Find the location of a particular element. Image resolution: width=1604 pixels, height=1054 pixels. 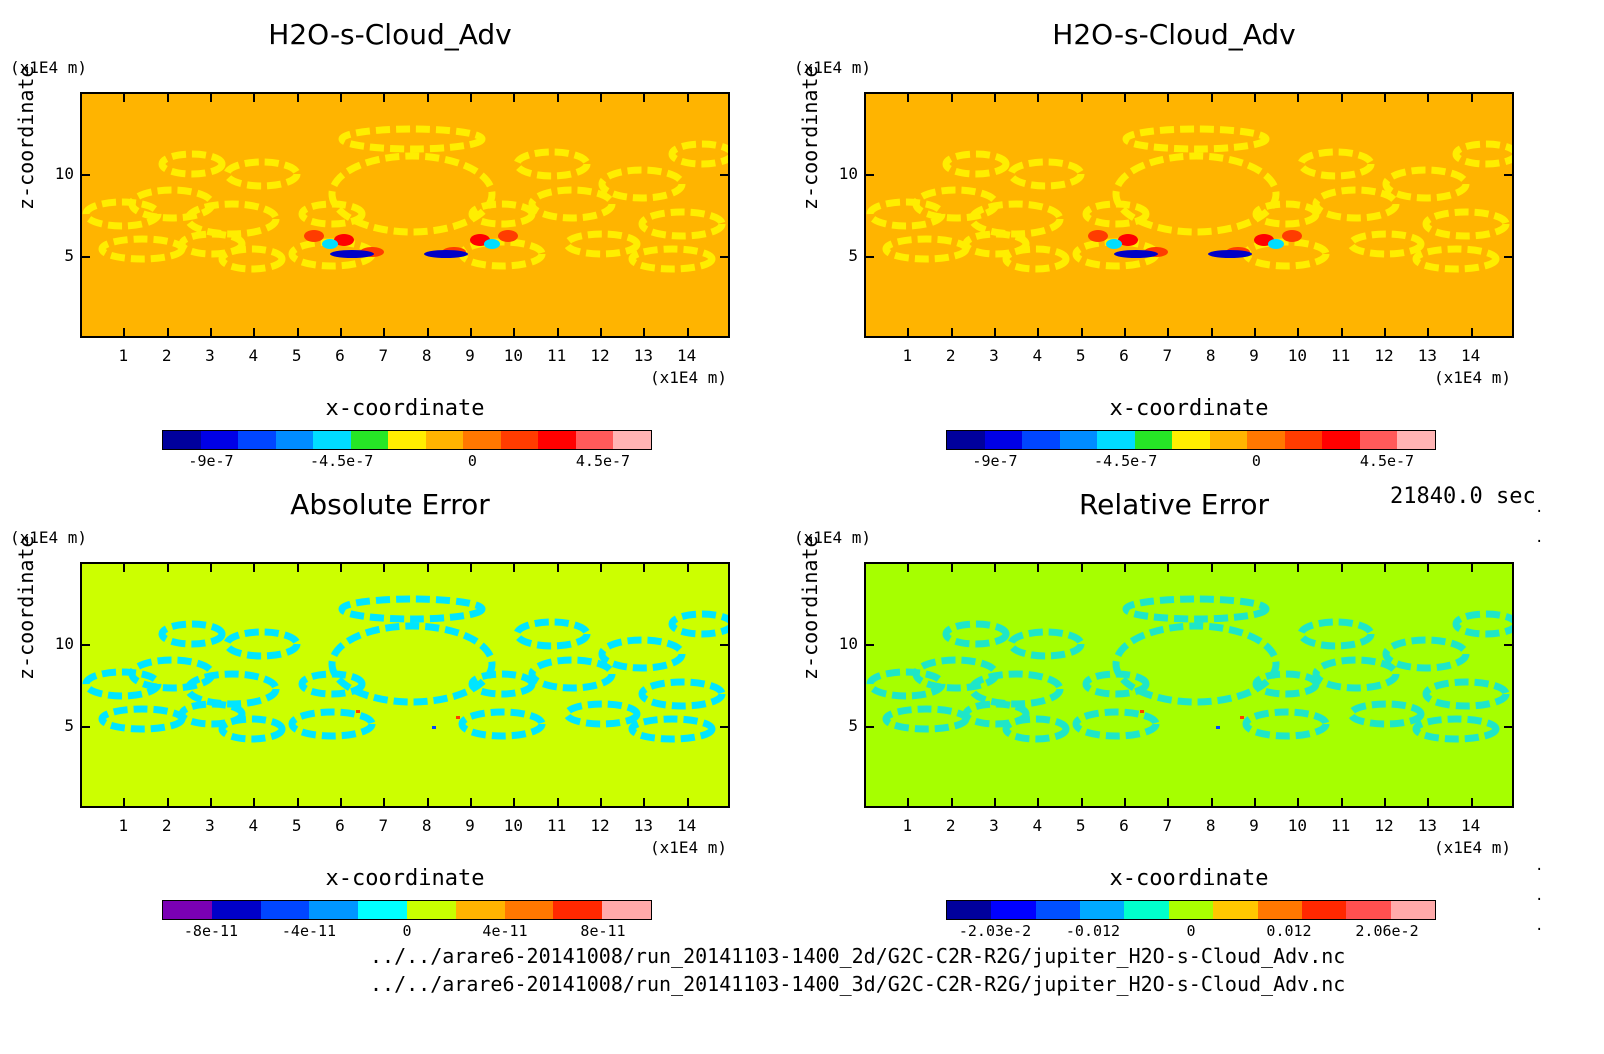

axes: 1 2 3 4 5 6 7 8 9 10 11 12 13 14 5 10 is located at coordinates (392, 228).